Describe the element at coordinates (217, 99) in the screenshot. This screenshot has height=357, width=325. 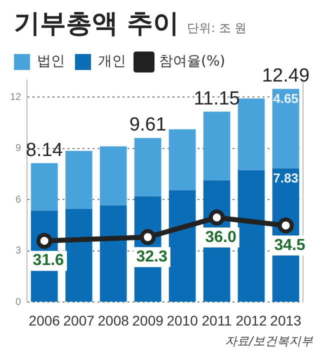
I see `total-label: 11.15` at that location.